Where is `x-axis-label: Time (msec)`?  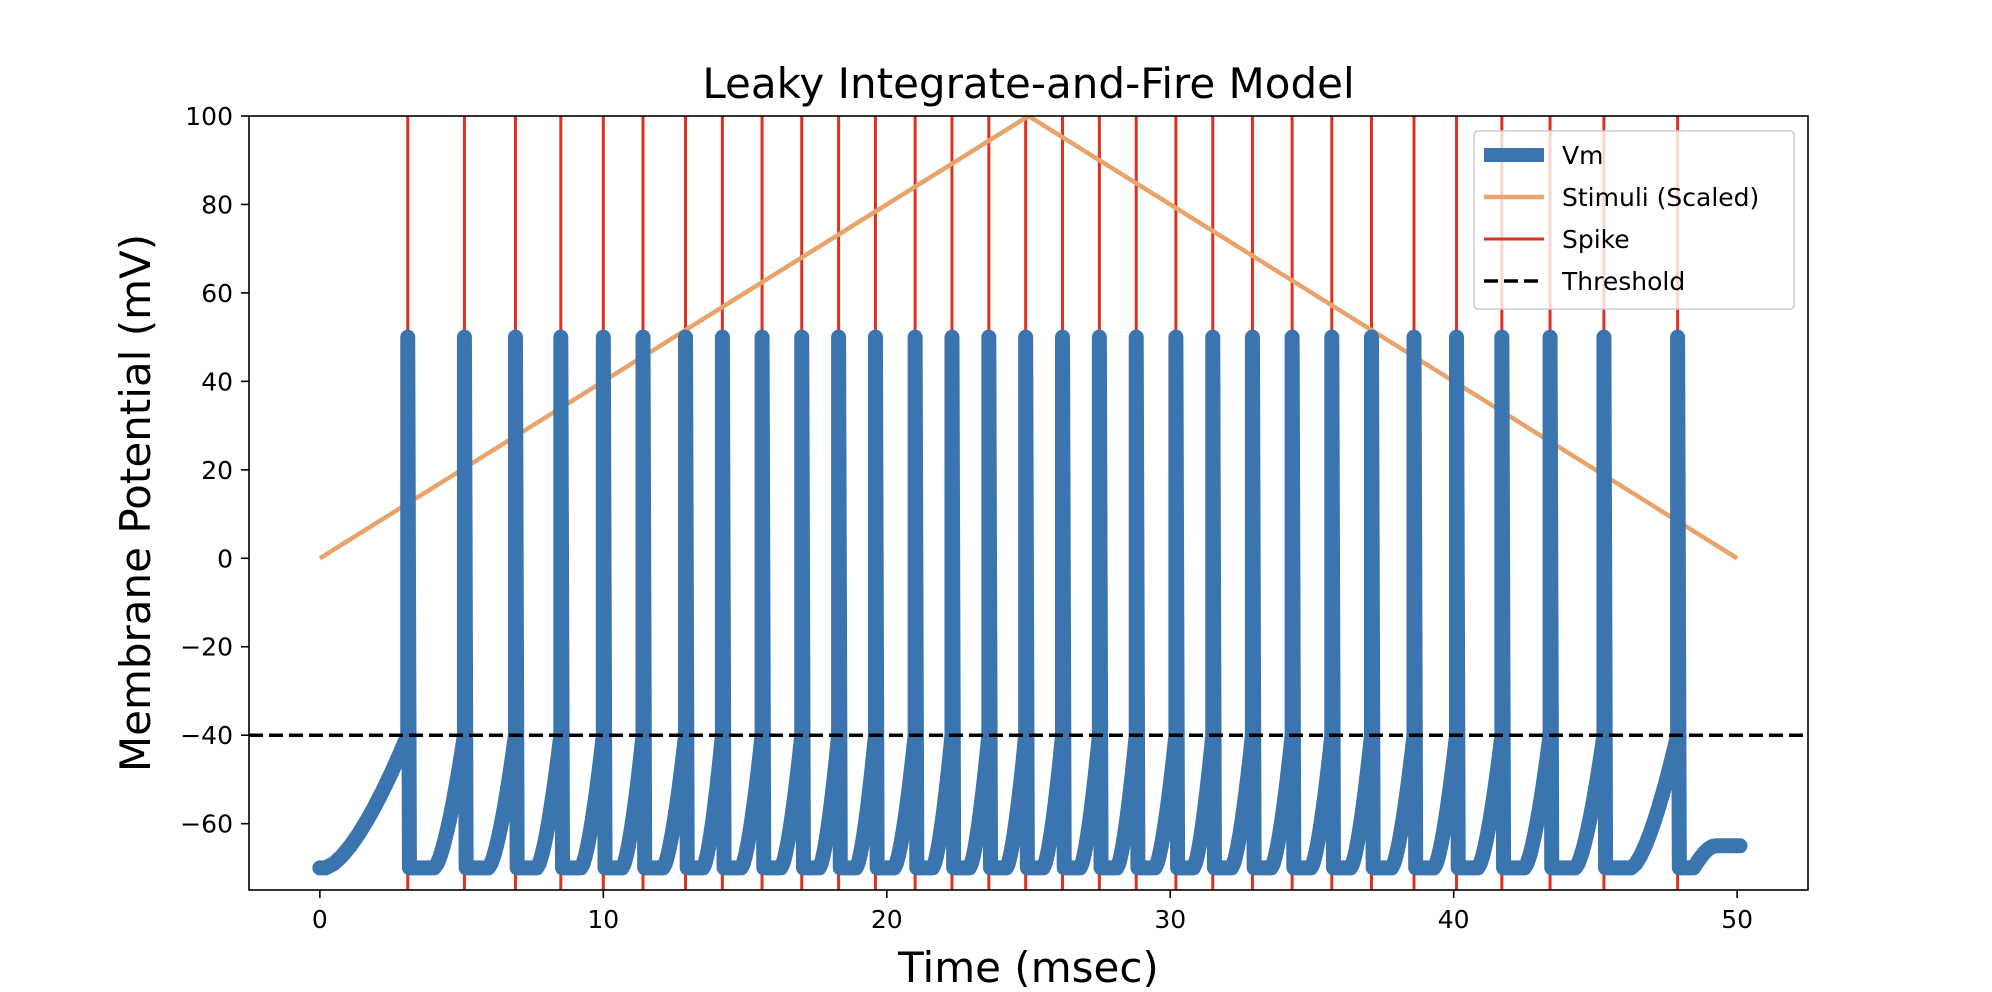
x-axis-label: Time (msec) is located at coordinates (1028, 965).